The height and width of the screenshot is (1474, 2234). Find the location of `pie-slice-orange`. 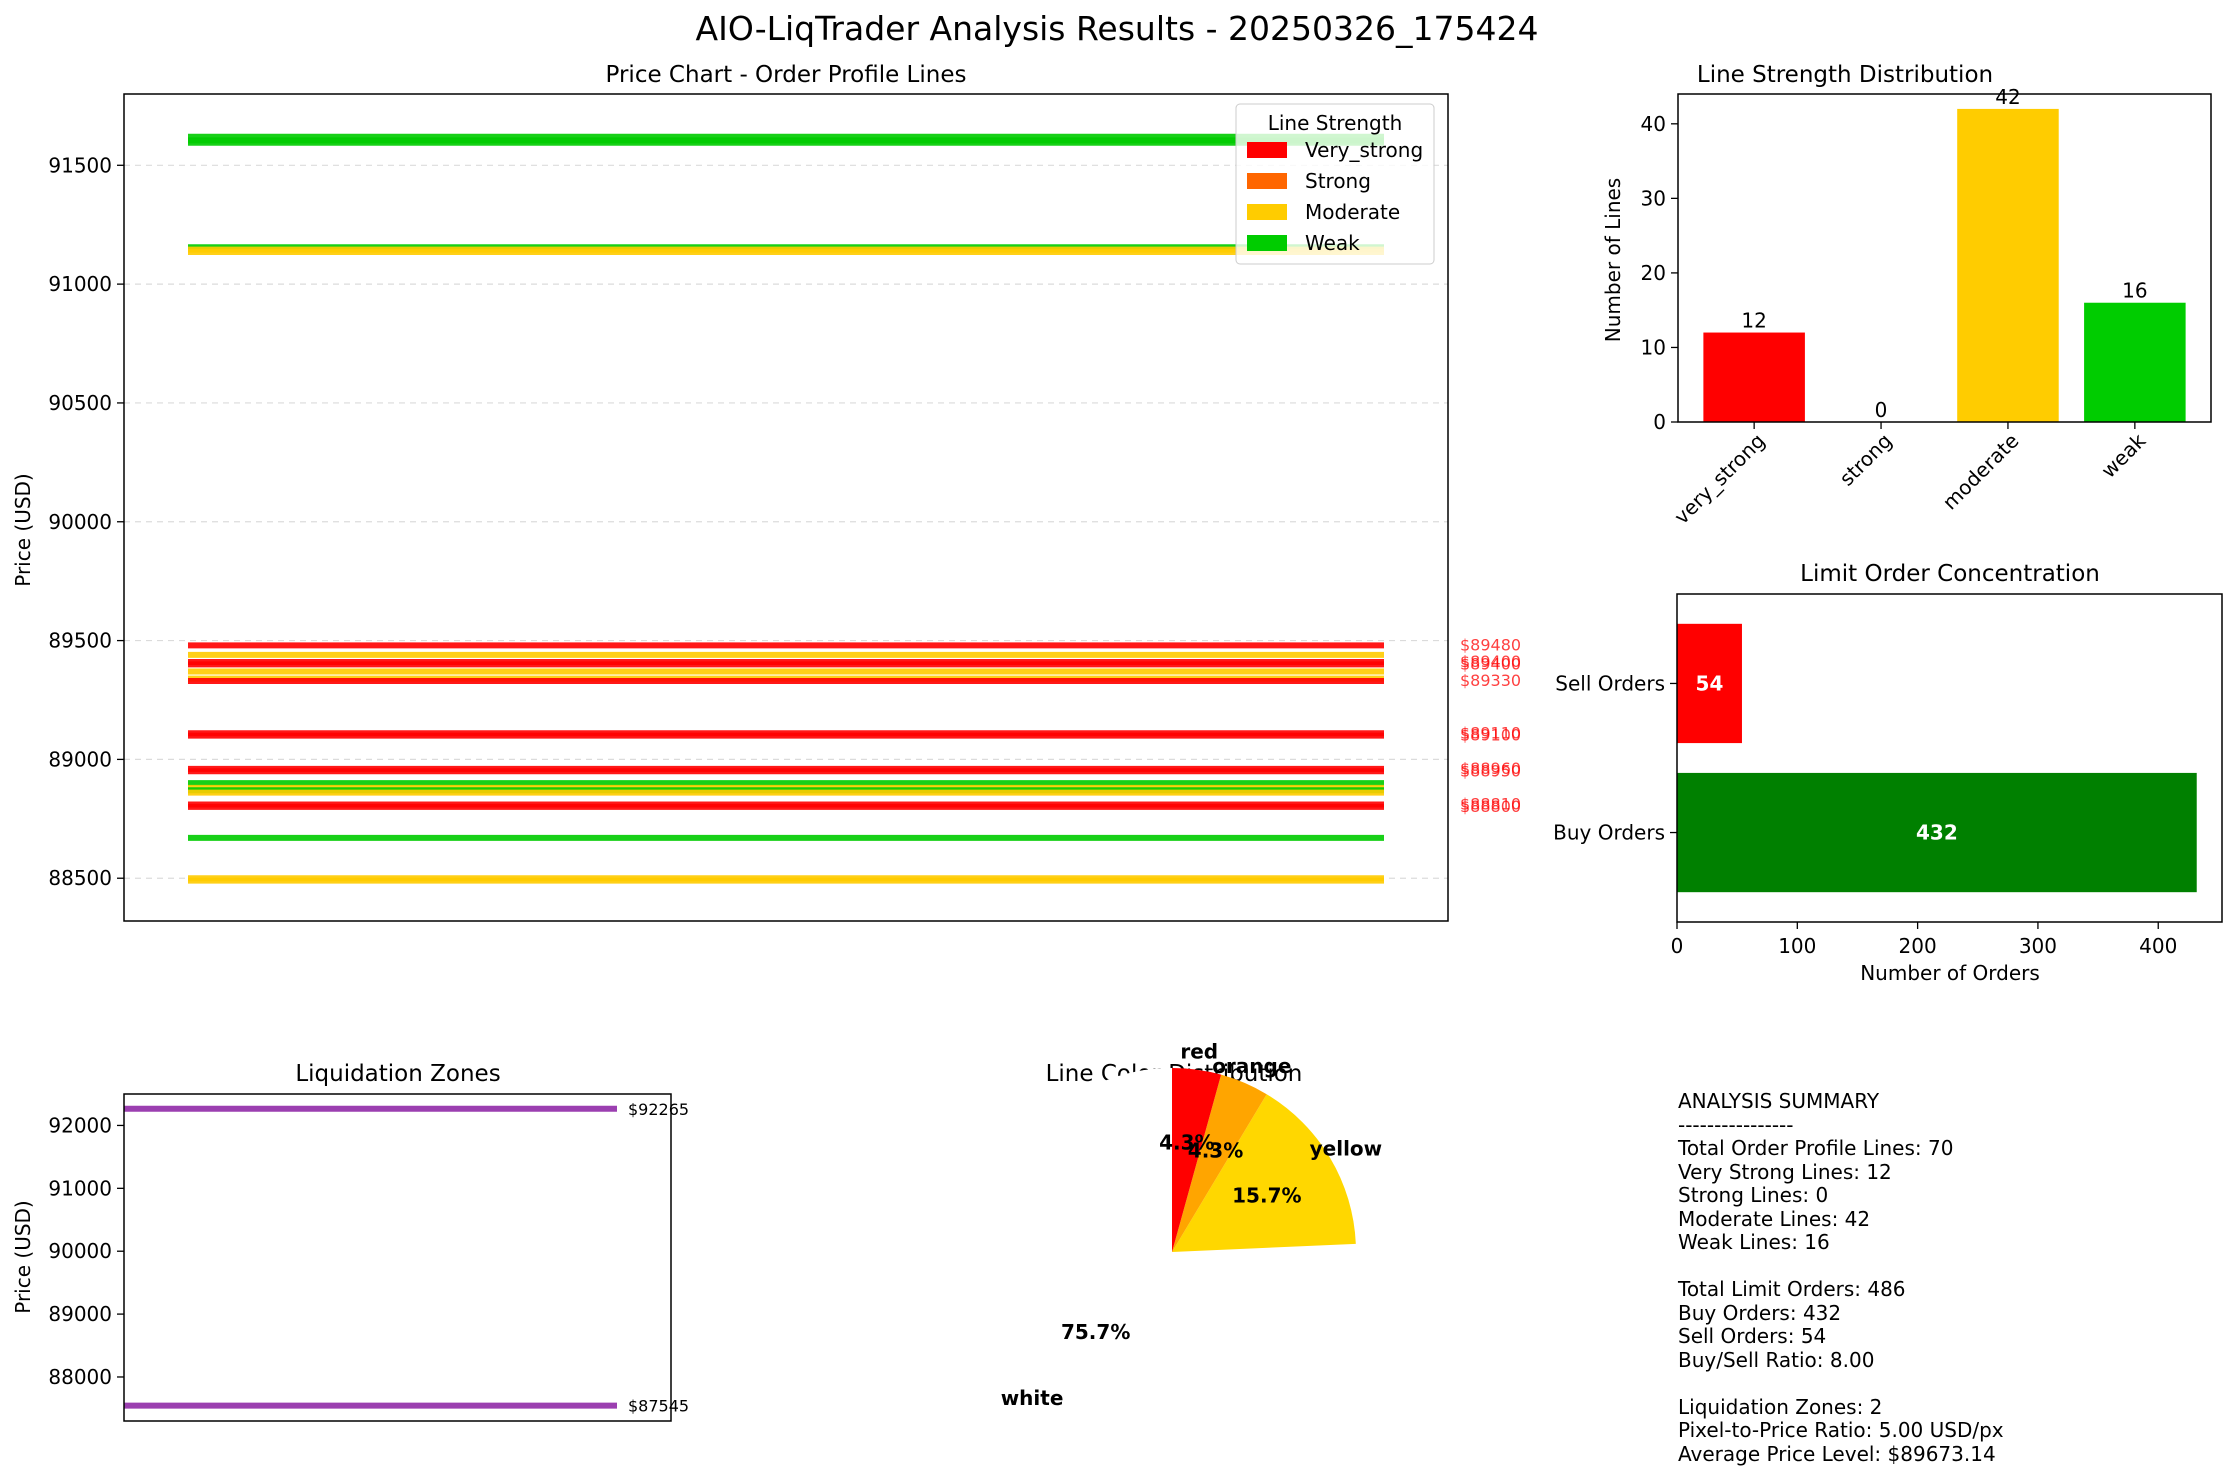

pie-slice-orange is located at coordinates (1219, 1163).